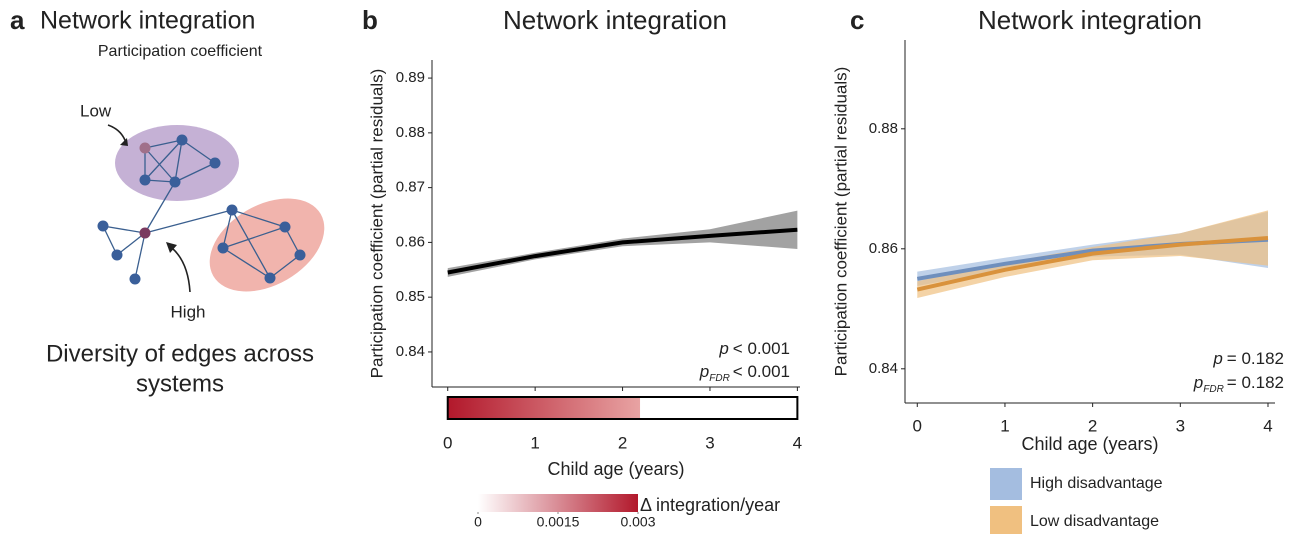 This screenshot has height=534, width=1295. I want to click on p-value: p = 0.182, so click(1248, 358).